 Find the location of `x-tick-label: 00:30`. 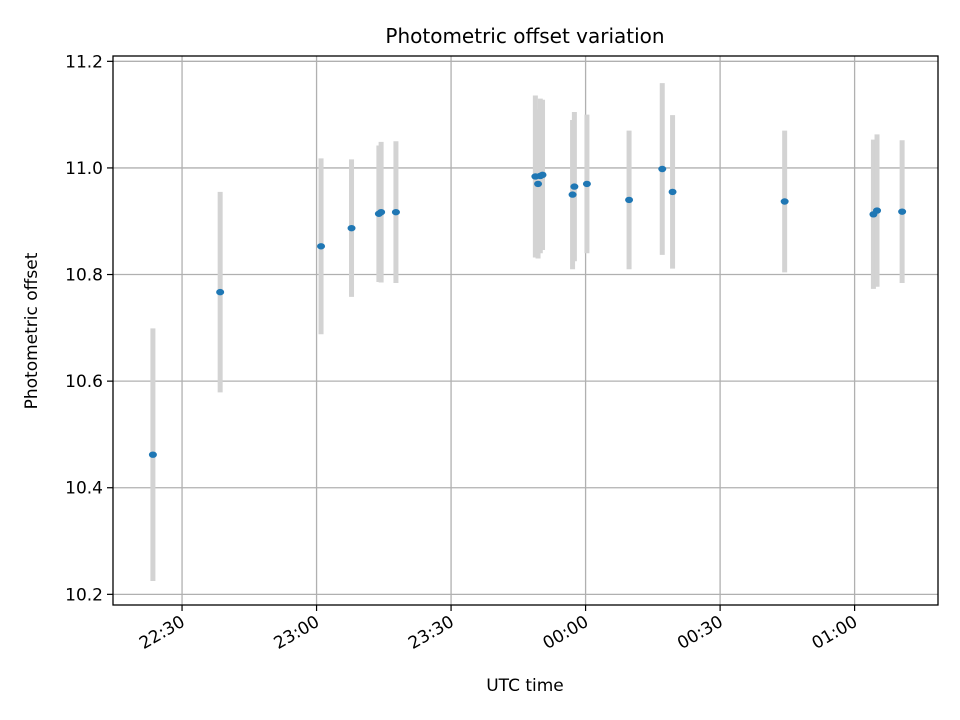

x-tick-label: 00:30 is located at coordinates (700, 633).